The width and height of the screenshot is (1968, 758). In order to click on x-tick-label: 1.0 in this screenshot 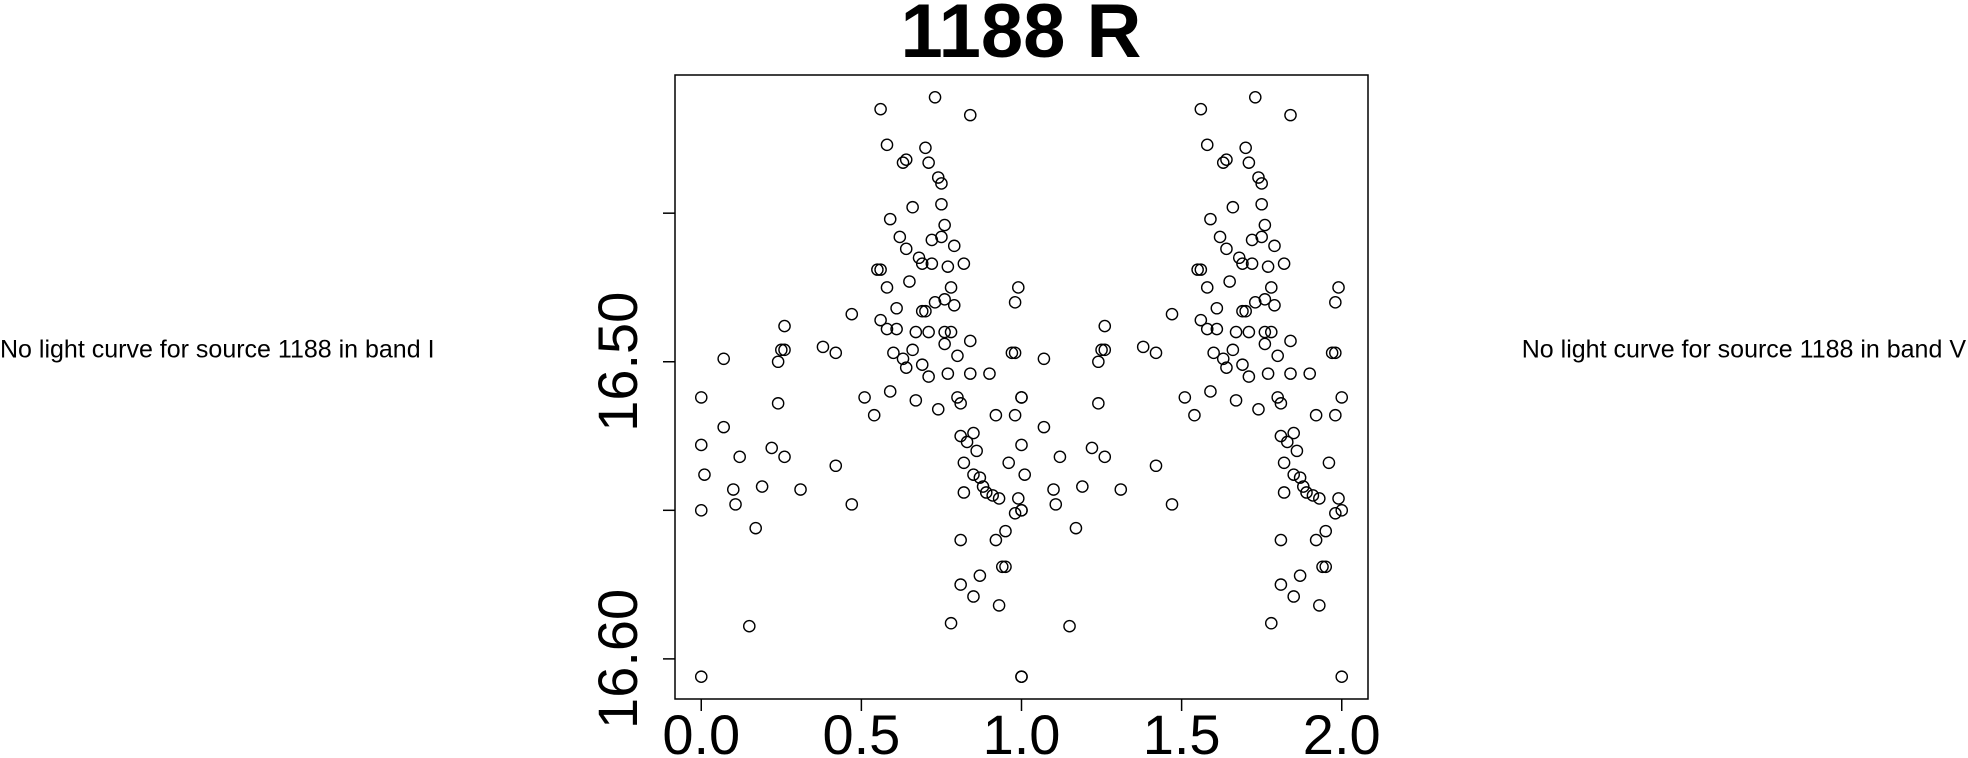, I will do `click(1022, 730)`.